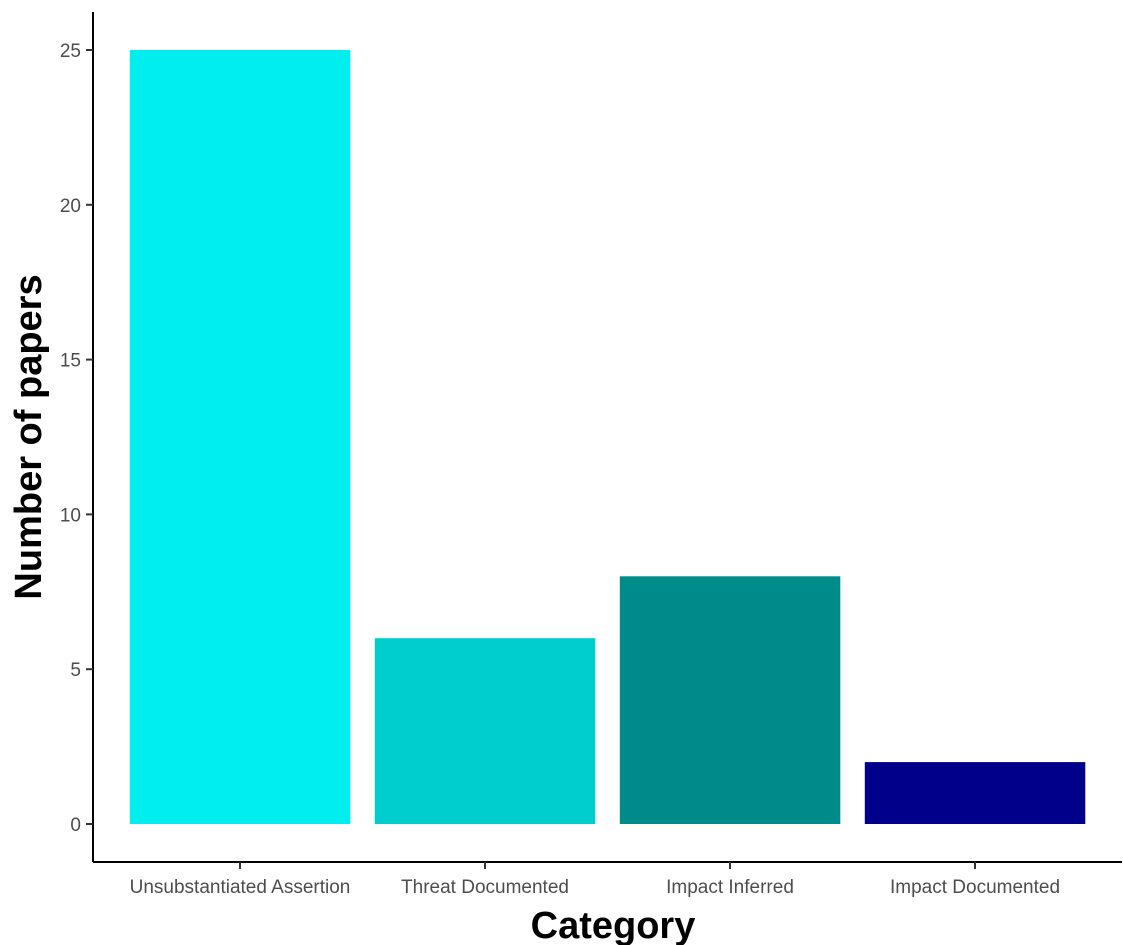 This screenshot has width=1123, height=945. Describe the element at coordinates (485, 887) in the screenshot. I see `x-tick-label: Threat Documented` at that location.